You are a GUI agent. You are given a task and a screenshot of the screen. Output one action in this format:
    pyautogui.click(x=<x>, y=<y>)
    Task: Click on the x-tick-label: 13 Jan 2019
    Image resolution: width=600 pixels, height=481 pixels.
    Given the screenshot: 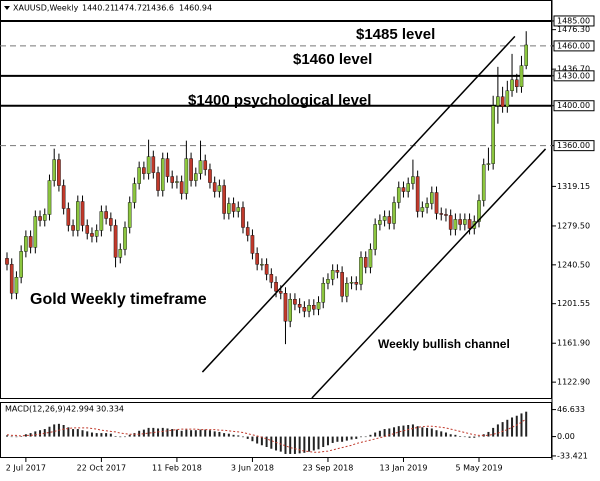 What is the action you would take?
    pyautogui.click(x=403, y=468)
    